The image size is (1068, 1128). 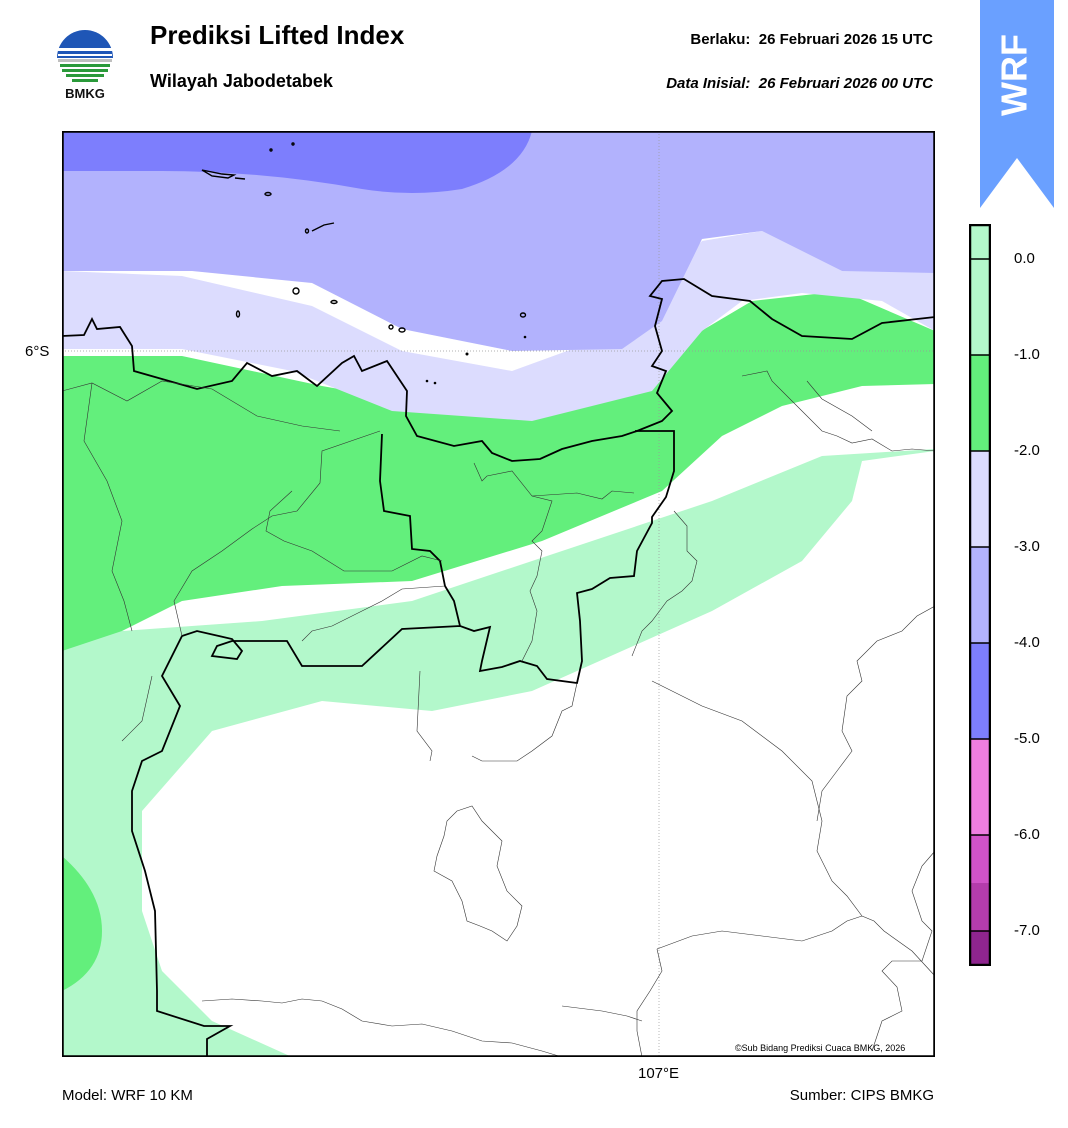 I want to click on colorbar-label: -5.0, so click(x=1027, y=738).